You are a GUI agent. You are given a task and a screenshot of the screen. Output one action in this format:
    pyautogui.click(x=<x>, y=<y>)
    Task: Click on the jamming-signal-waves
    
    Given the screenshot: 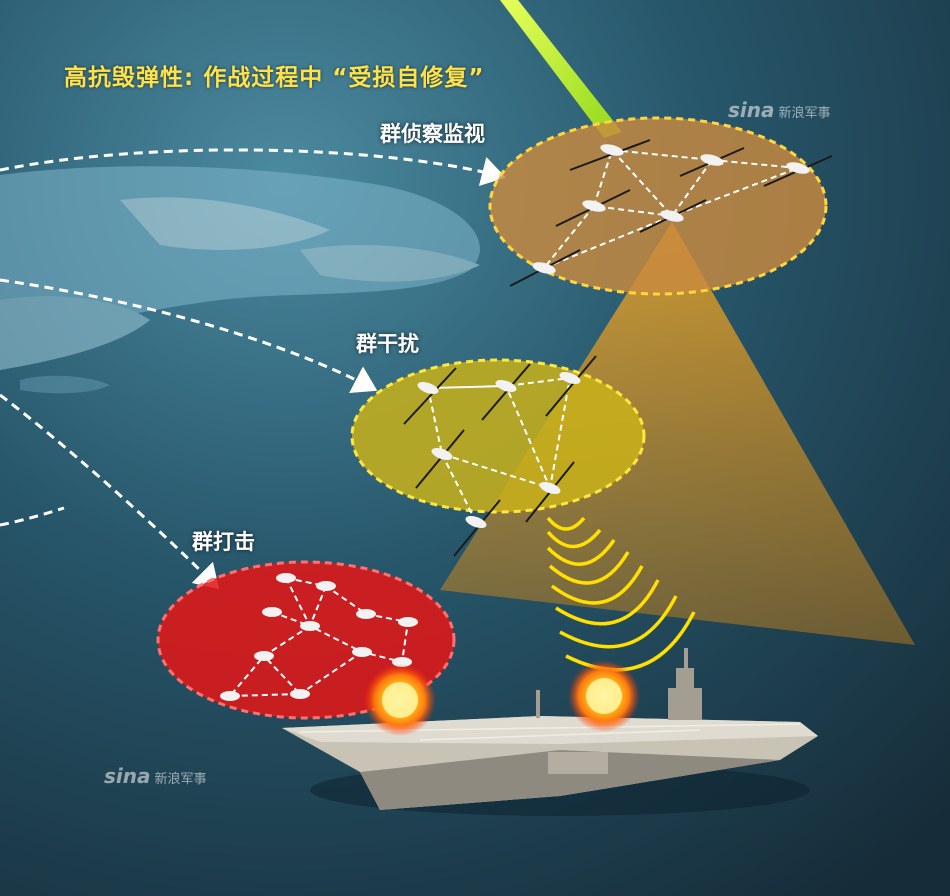 What is the action you would take?
    pyautogui.click(x=621, y=594)
    